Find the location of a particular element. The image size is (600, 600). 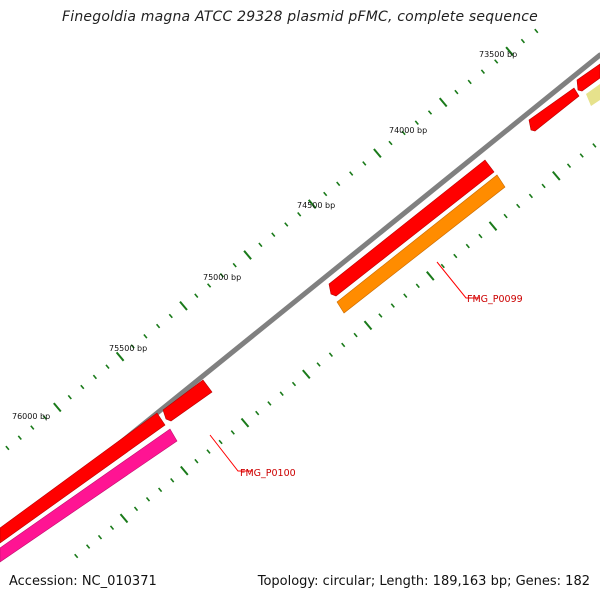

gene-arrow-p0098 is located at coordinates (411, 228).